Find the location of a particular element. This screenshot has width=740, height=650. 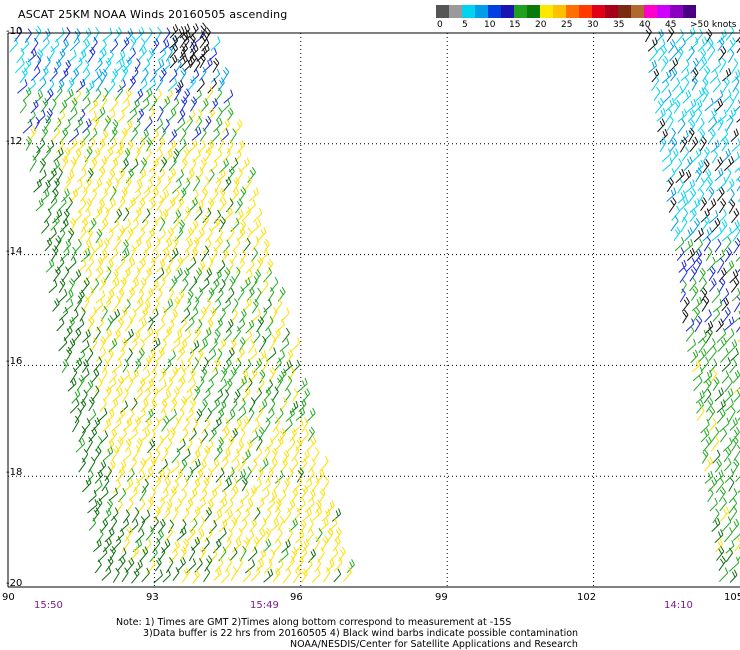

lon-label: 102 is located at coordinates (587, 597).